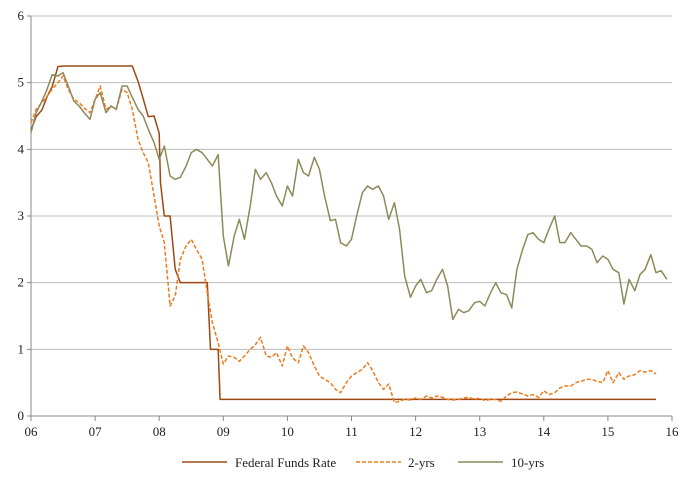  Describe the element at coordinates (21, 415) in the screenshot. I see `y-tick-label: 0` at that location.